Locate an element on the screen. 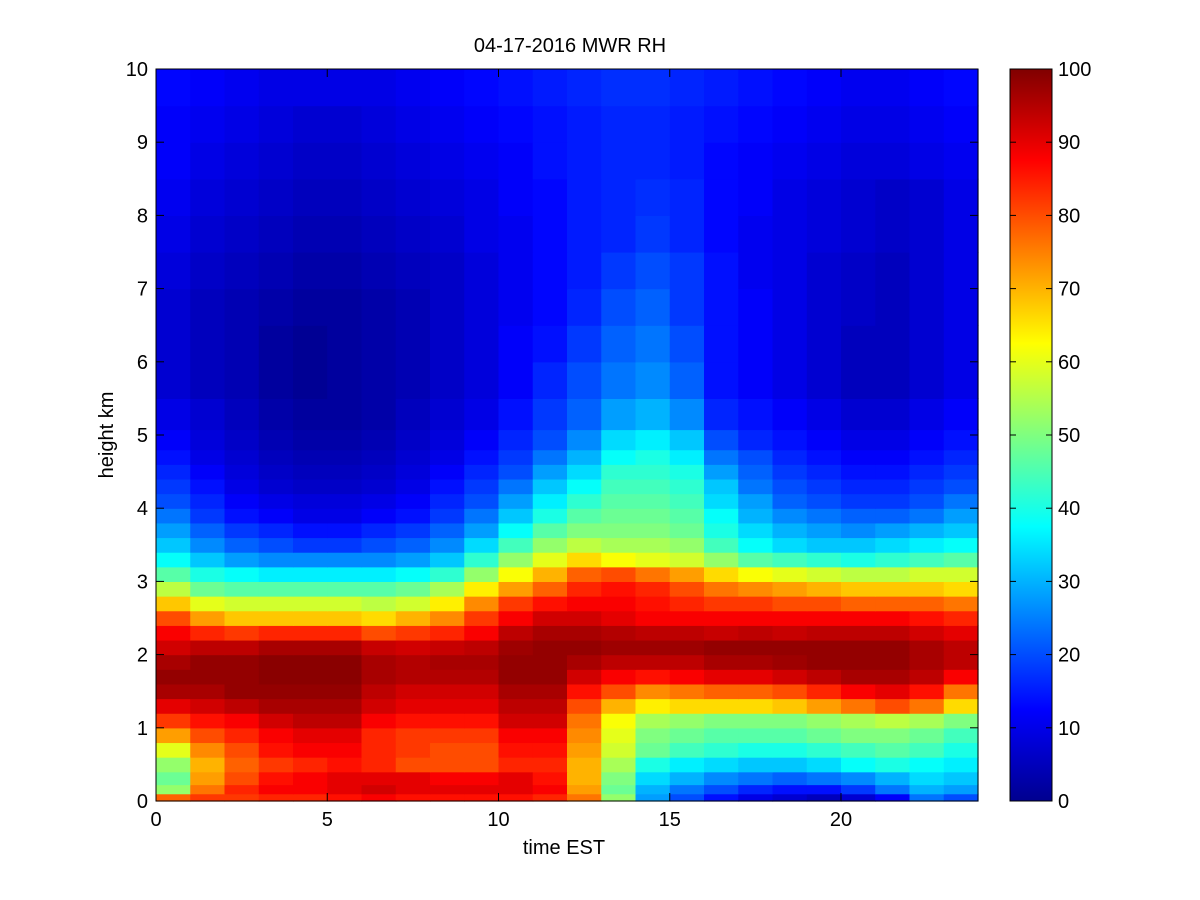  x-axis-label: time EST is located at coordinates (564, 848).